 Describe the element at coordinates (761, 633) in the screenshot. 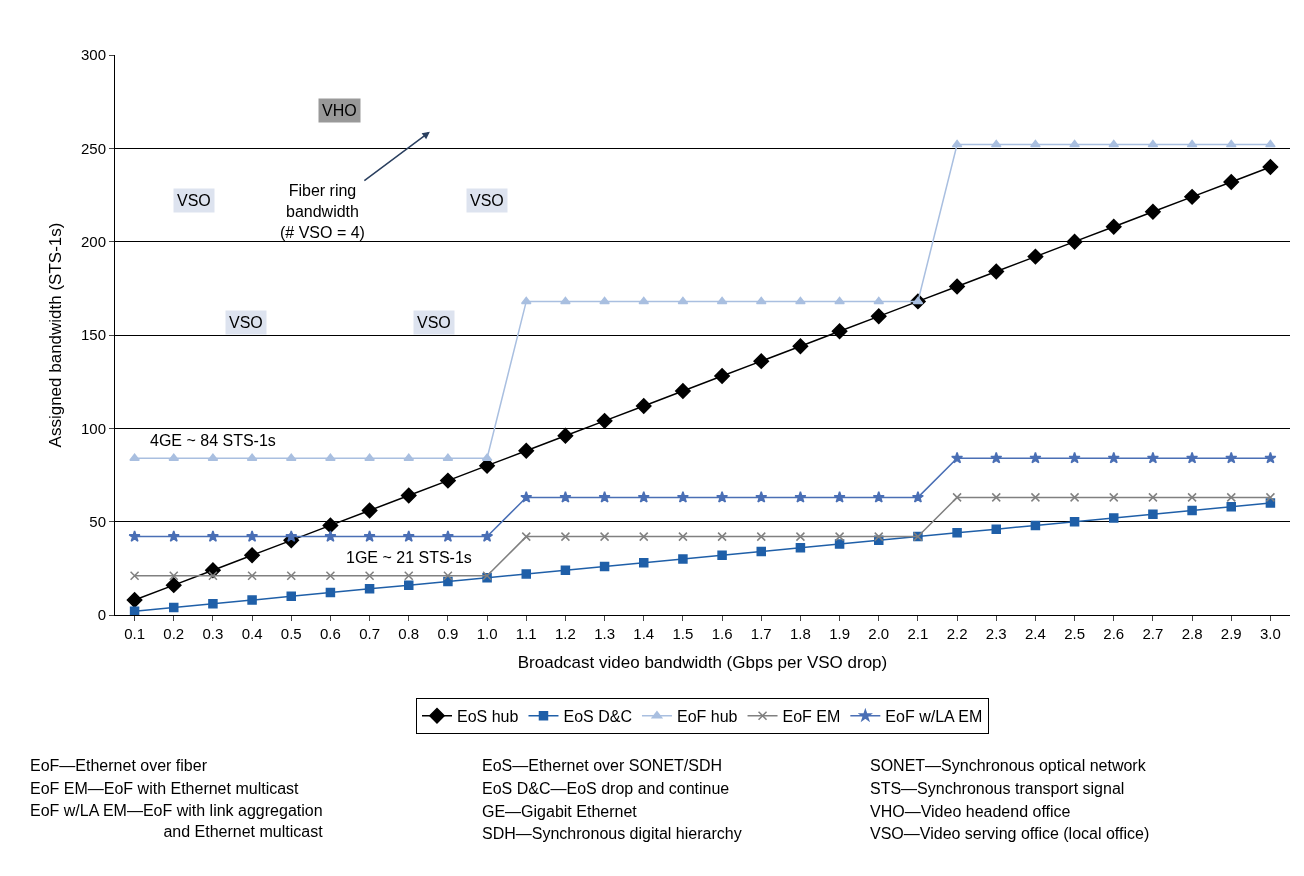

I see `x-tick-label: 1.7` at that location.